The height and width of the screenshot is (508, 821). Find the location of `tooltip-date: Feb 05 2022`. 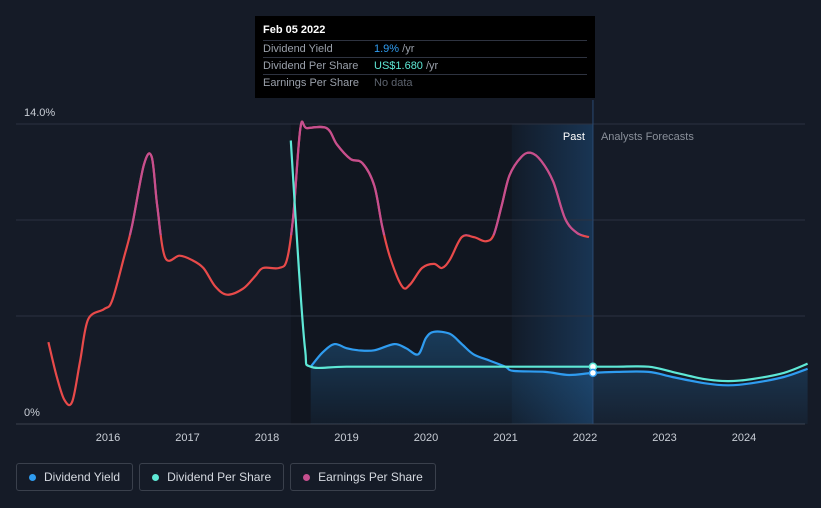

tooltip-date: Feb 05 2022 is located at coordinates (294, 30).